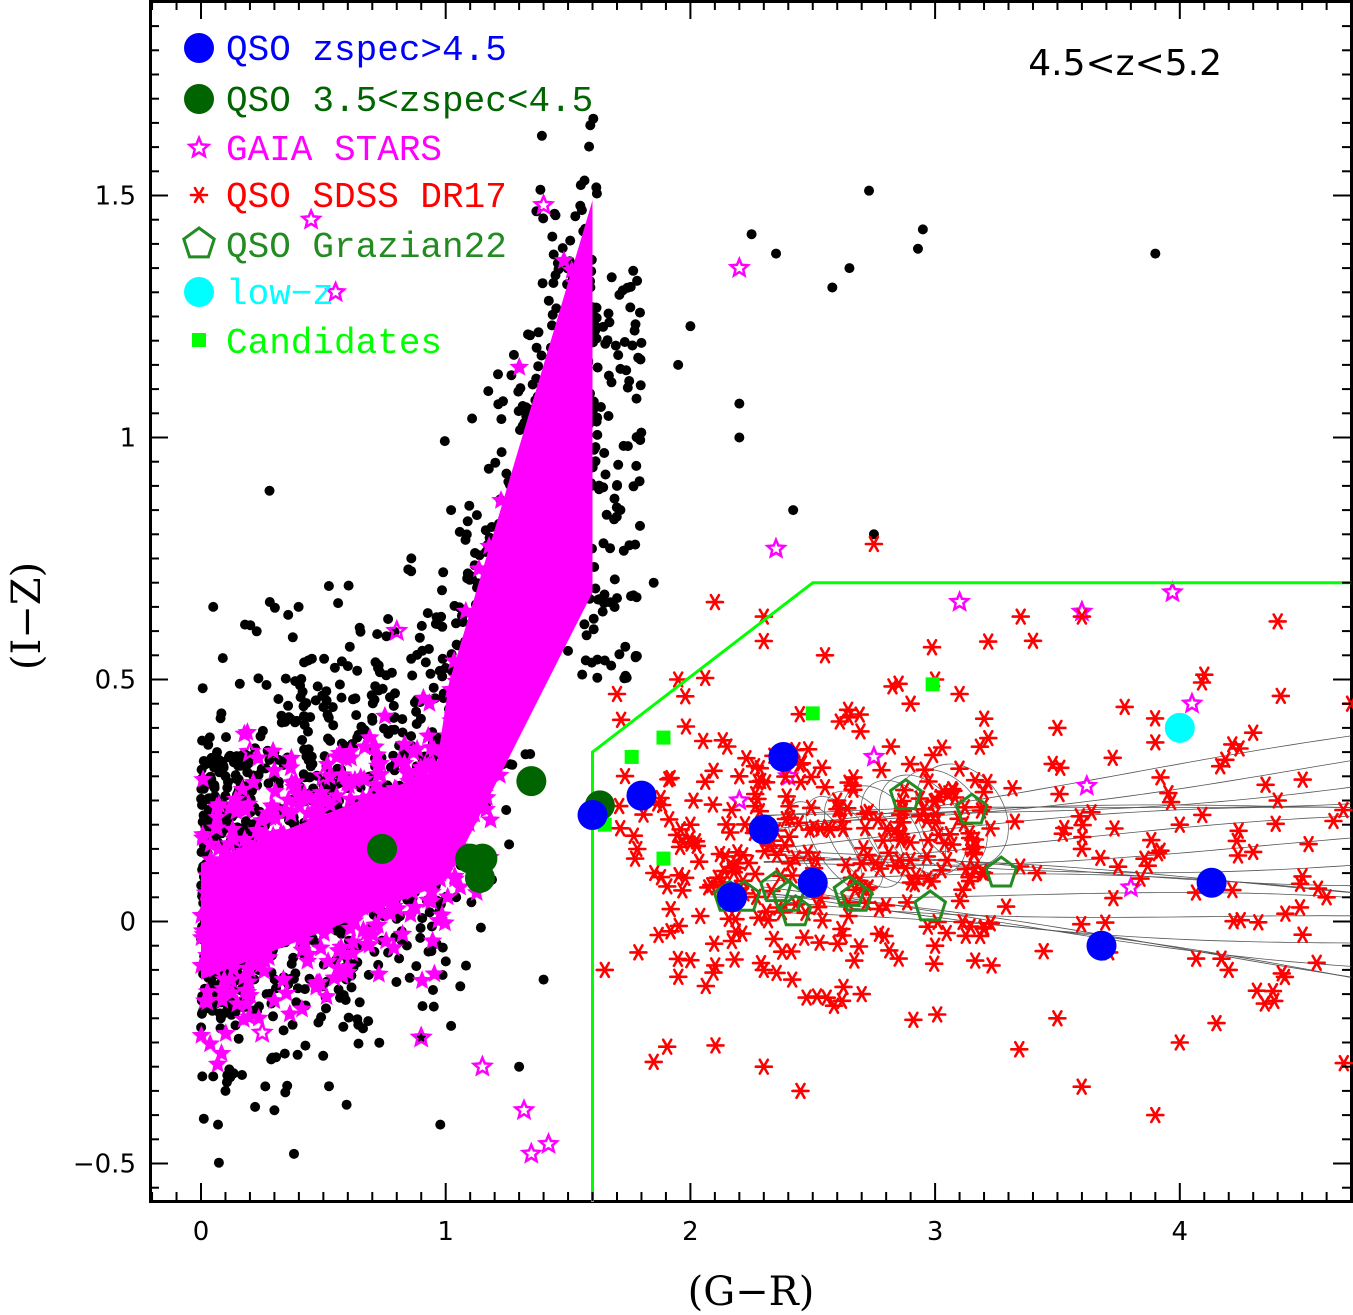 The image size is (1353, 1315). What do you see at coordinates (1179, 727) in the screenshot?
I see `low-z-layer` at bounding box center [1179, 727].